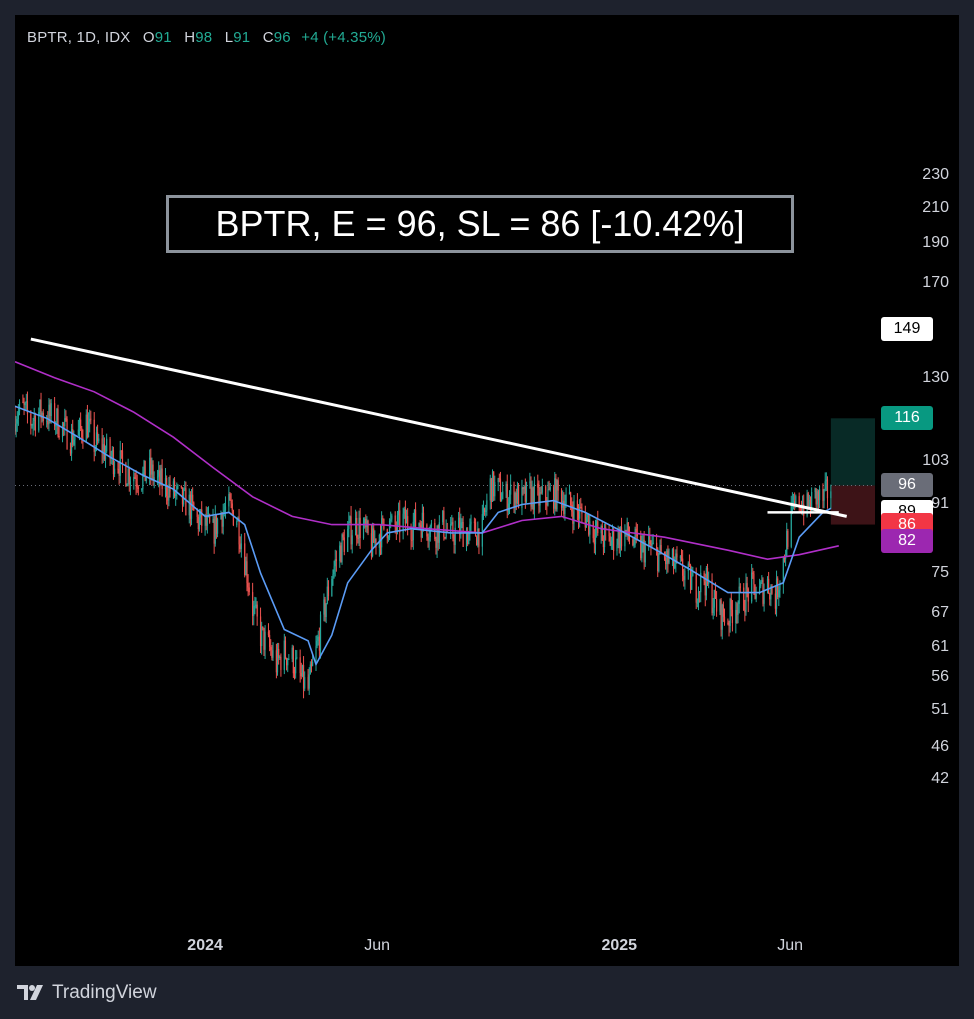 Image resolution: width=974 pixels, height=1019 pixels. Describe the element at coordinates (935, 207) in the screenshot. I see `y-tick-label: 210` at that location.